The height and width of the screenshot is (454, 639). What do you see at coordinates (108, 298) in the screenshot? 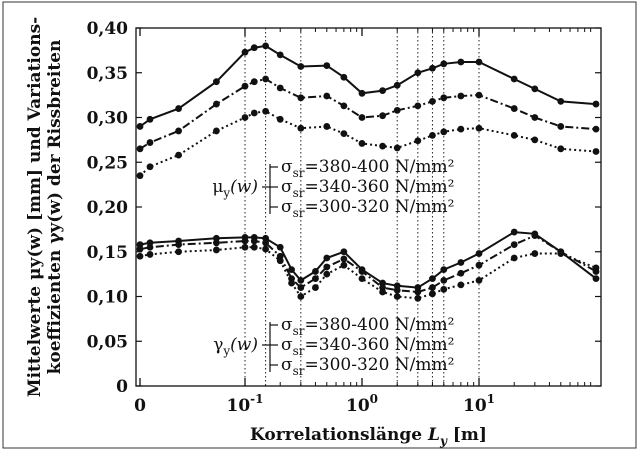
I see `y-tick-label: 0,10` at bounding box center [108, 298].